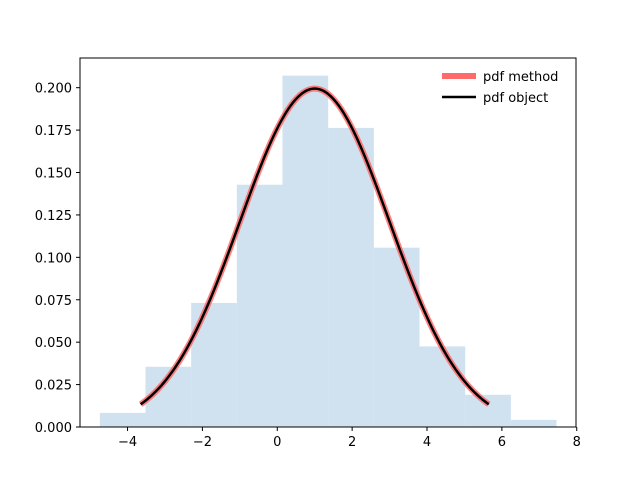 This screenshot has width=640, height=480. What do you see at coordinates (127, 442) in the screenshot?
I see `x-tick-label: −4` at bounding box center [127, 442].